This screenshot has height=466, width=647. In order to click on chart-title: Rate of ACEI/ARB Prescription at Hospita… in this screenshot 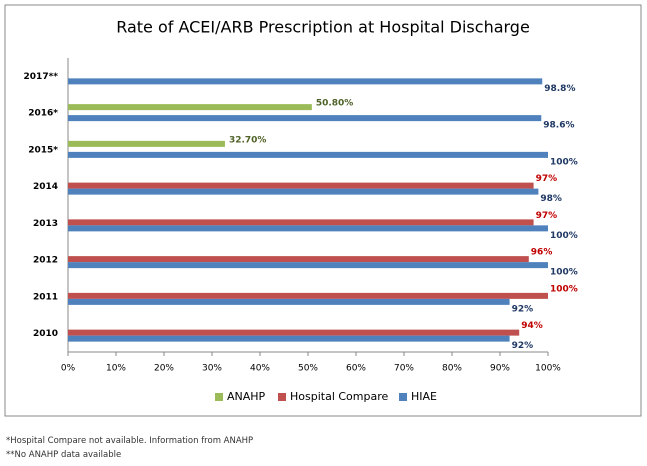, I will do `click(323, 27)`.